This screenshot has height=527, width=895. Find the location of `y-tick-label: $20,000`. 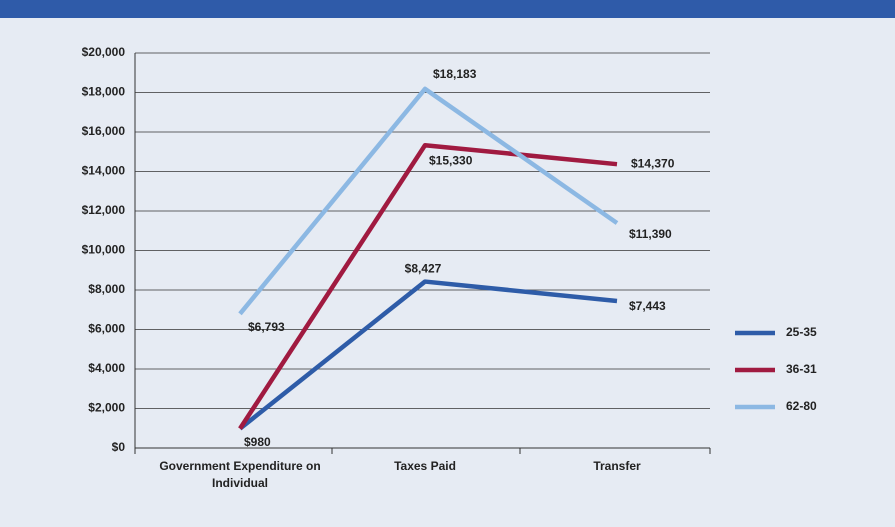

y-tick-label: $20,000 is located at coordinates (104, 52).